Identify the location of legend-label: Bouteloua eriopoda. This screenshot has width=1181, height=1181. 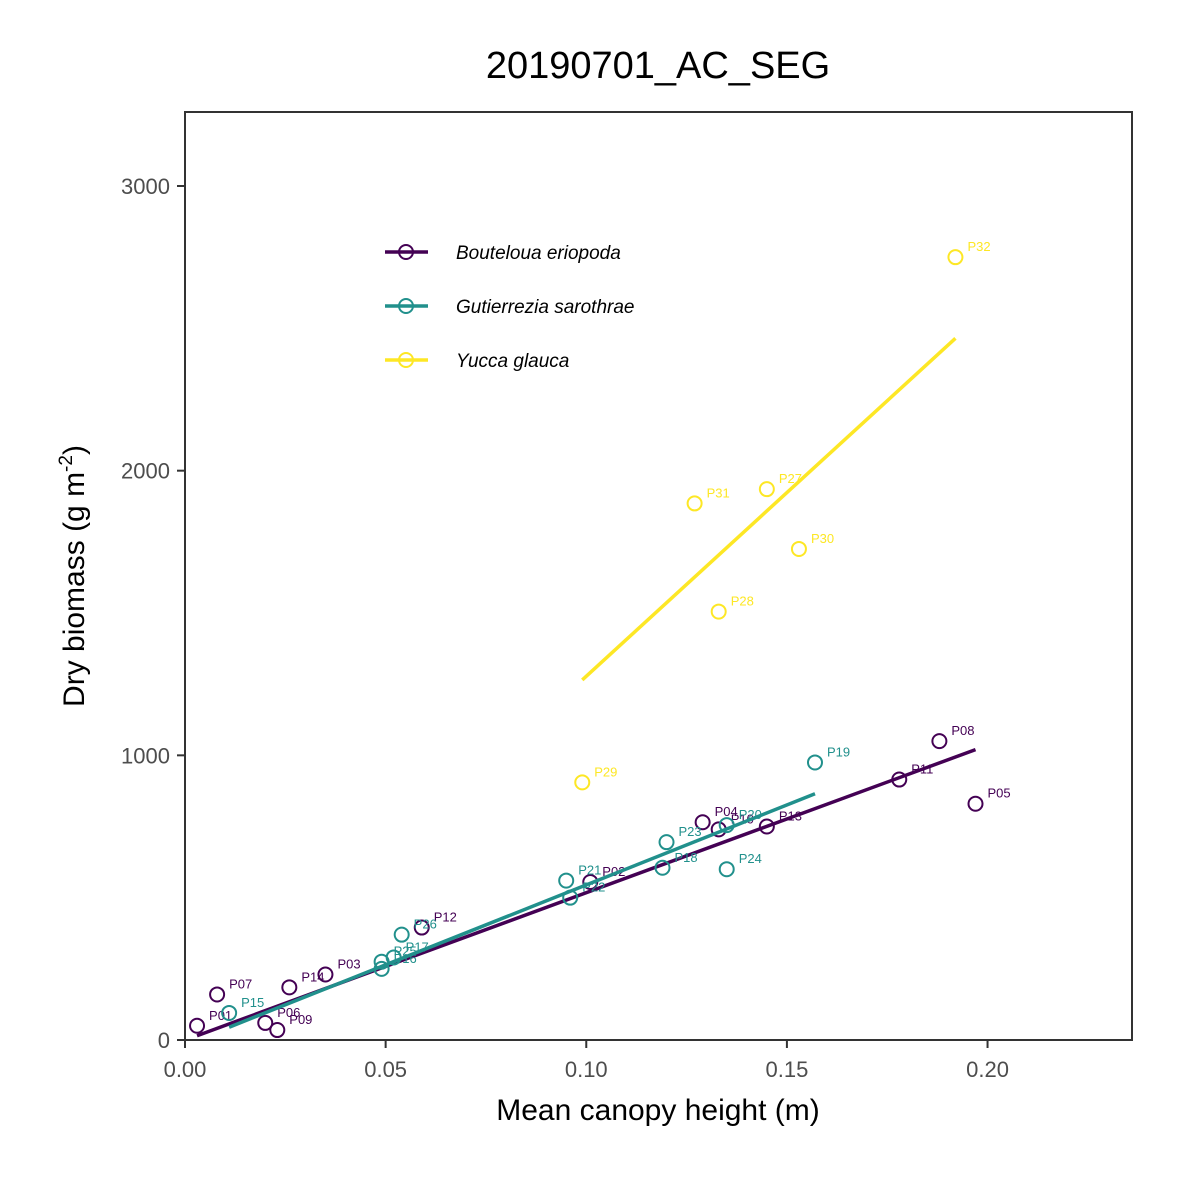
(538, 253).